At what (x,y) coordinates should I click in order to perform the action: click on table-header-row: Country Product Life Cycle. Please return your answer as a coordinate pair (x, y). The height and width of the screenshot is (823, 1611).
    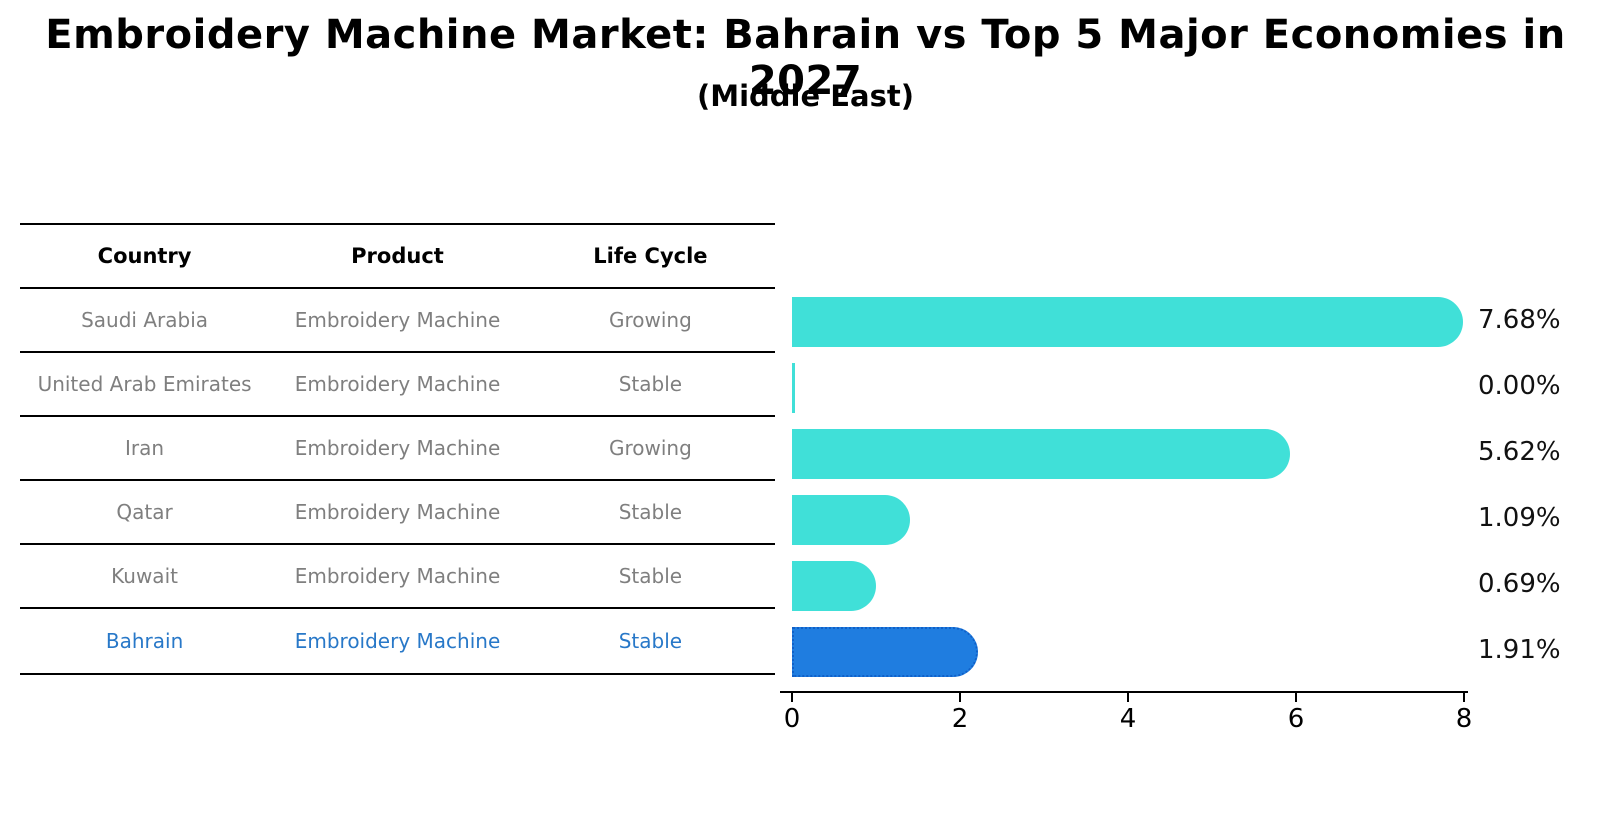
    Looking at the image, I should click on (397, 257).